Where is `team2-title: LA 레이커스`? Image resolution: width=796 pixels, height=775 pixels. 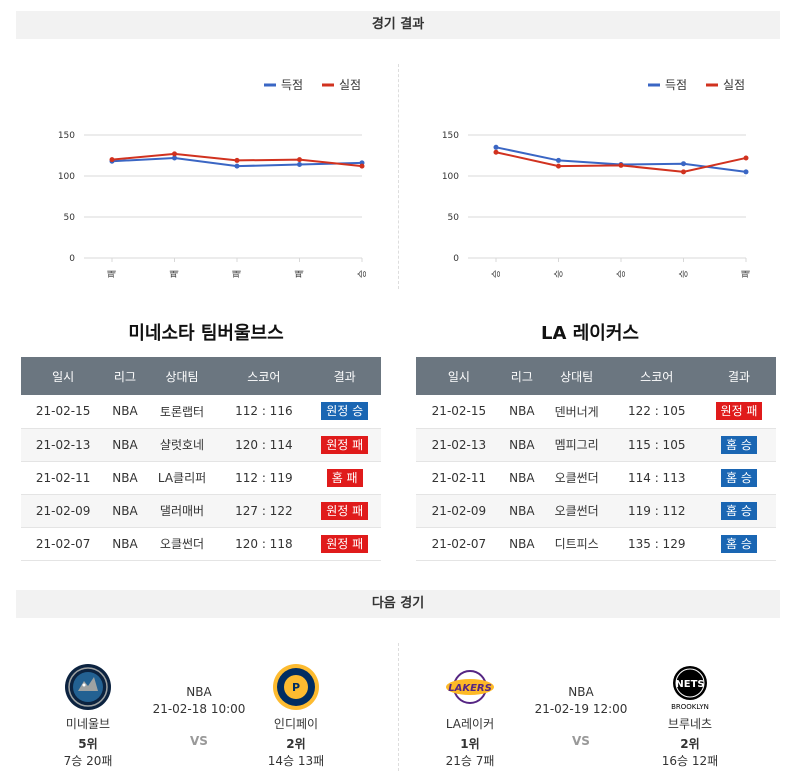 team2-title: LA 레이커스 is located at coordinates (590, 333).